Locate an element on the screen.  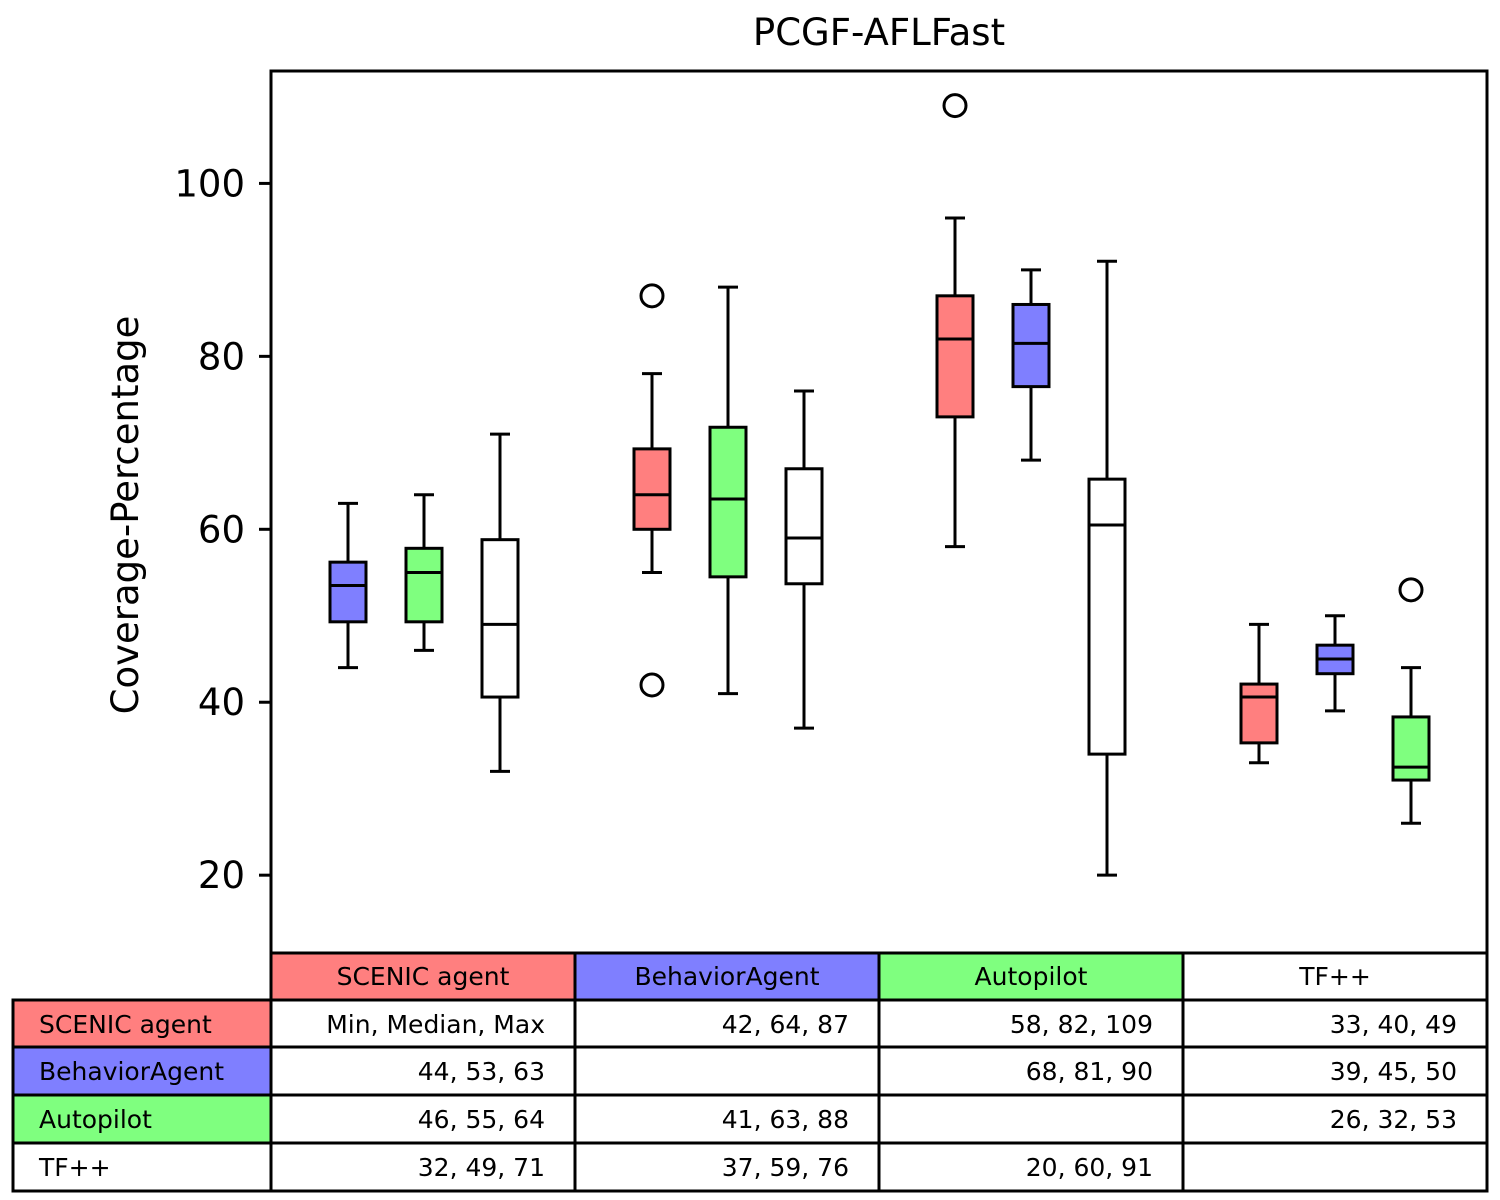
table-cell-value: 41, 63, 88 is located at coordinates (785, 1119).